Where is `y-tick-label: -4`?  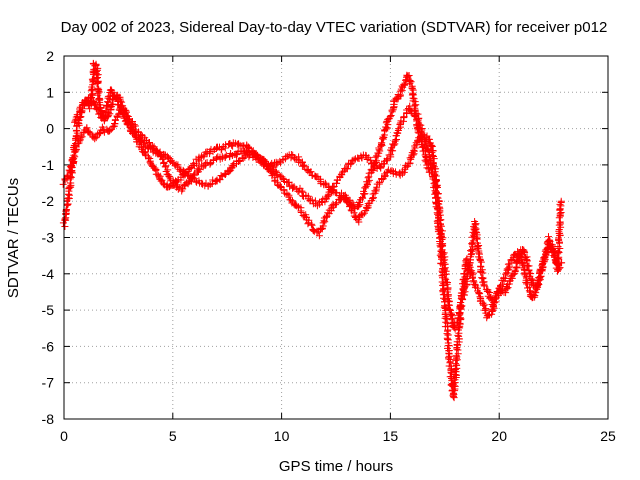
y-tick-label: -4 is located at coordinates (48, 274).